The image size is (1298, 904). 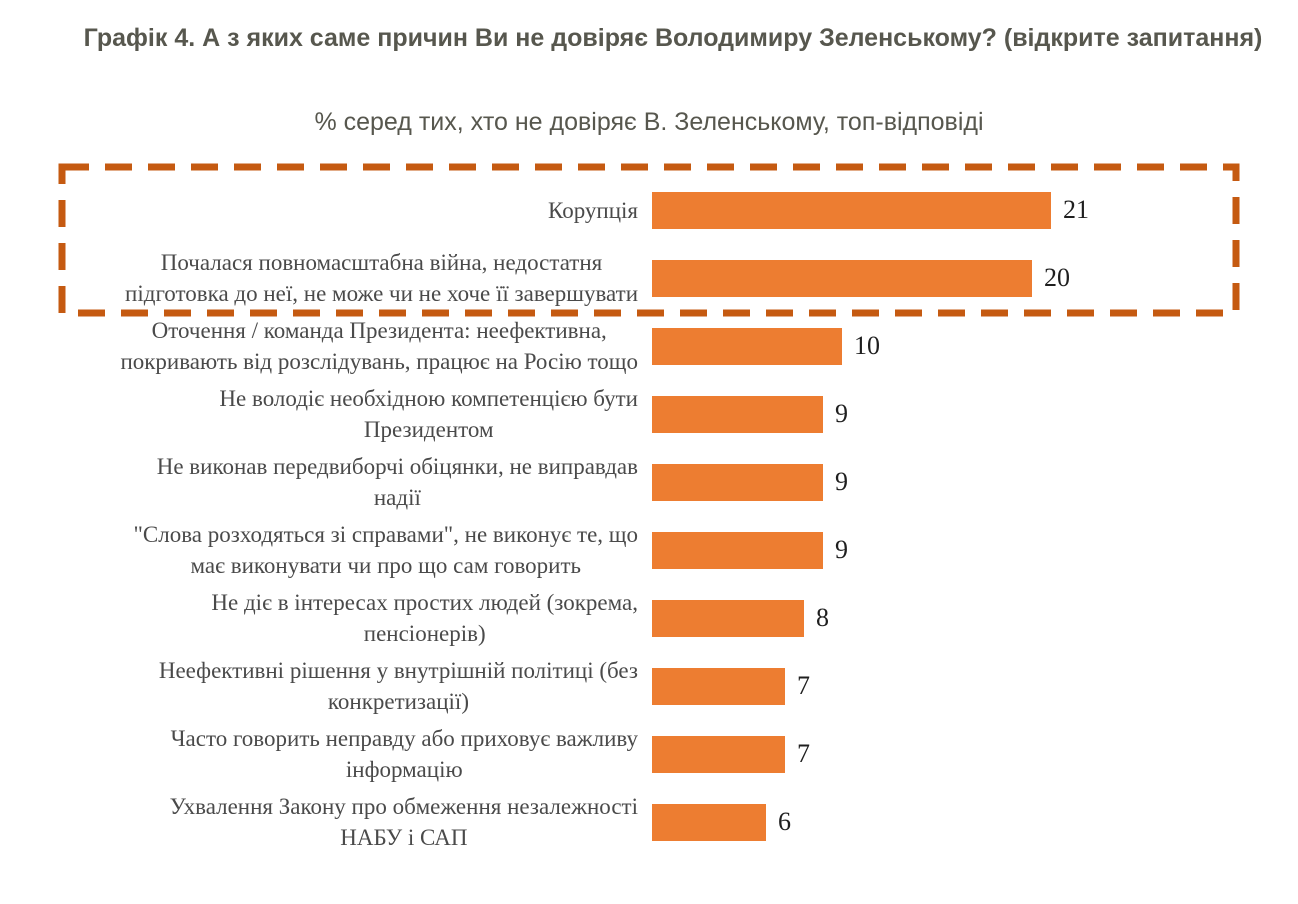 What do you see at coordinates (1076, 209) in the screenshot?
I see `value-label: 21` at bounding box center [1076, 209].